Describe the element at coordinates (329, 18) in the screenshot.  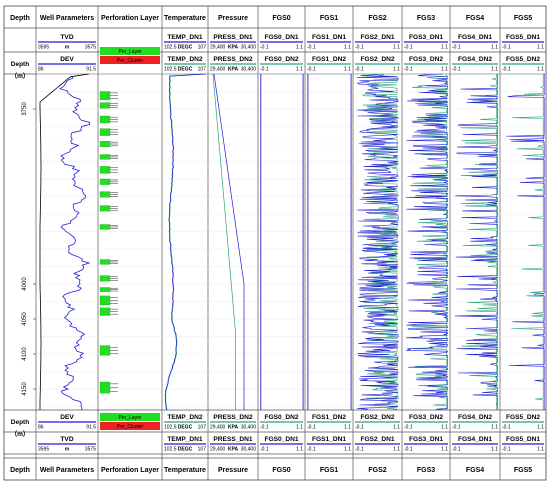
I see `column-title: FGS1` at that location.